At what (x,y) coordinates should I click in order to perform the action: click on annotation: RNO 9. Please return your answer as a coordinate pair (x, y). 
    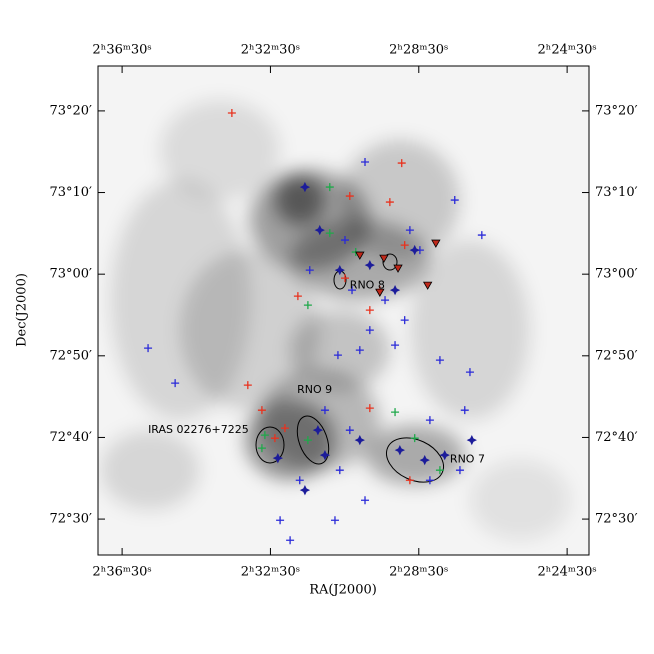
    Looking at the image, I should click on (314, 389).